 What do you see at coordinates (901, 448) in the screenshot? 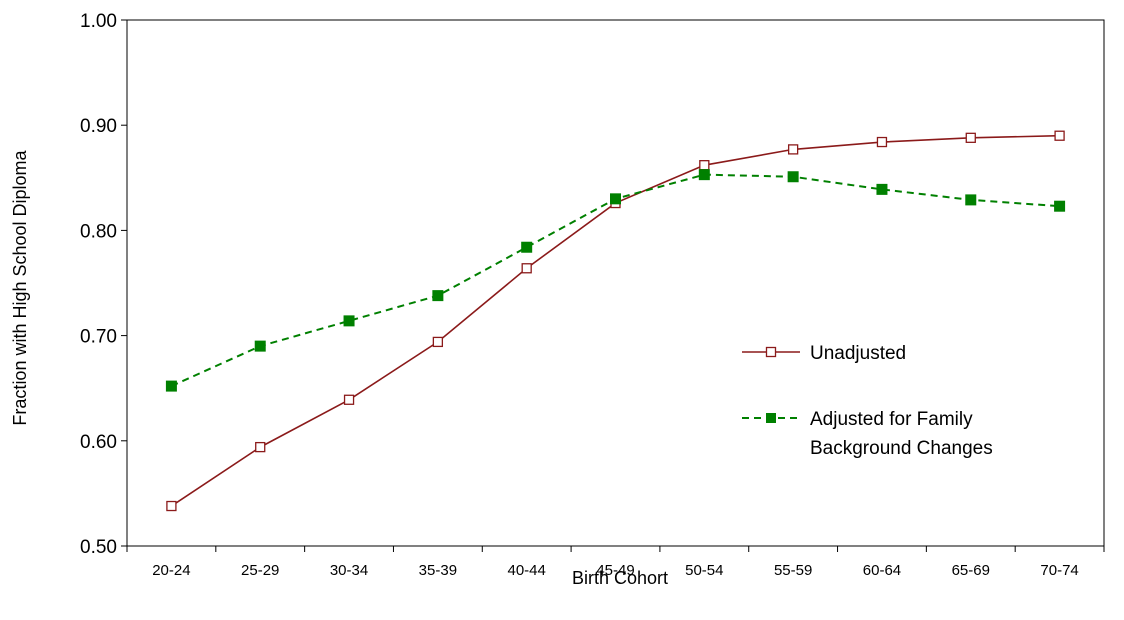
I see `legend-label: Background Changes` at bounding box center [901, 448].